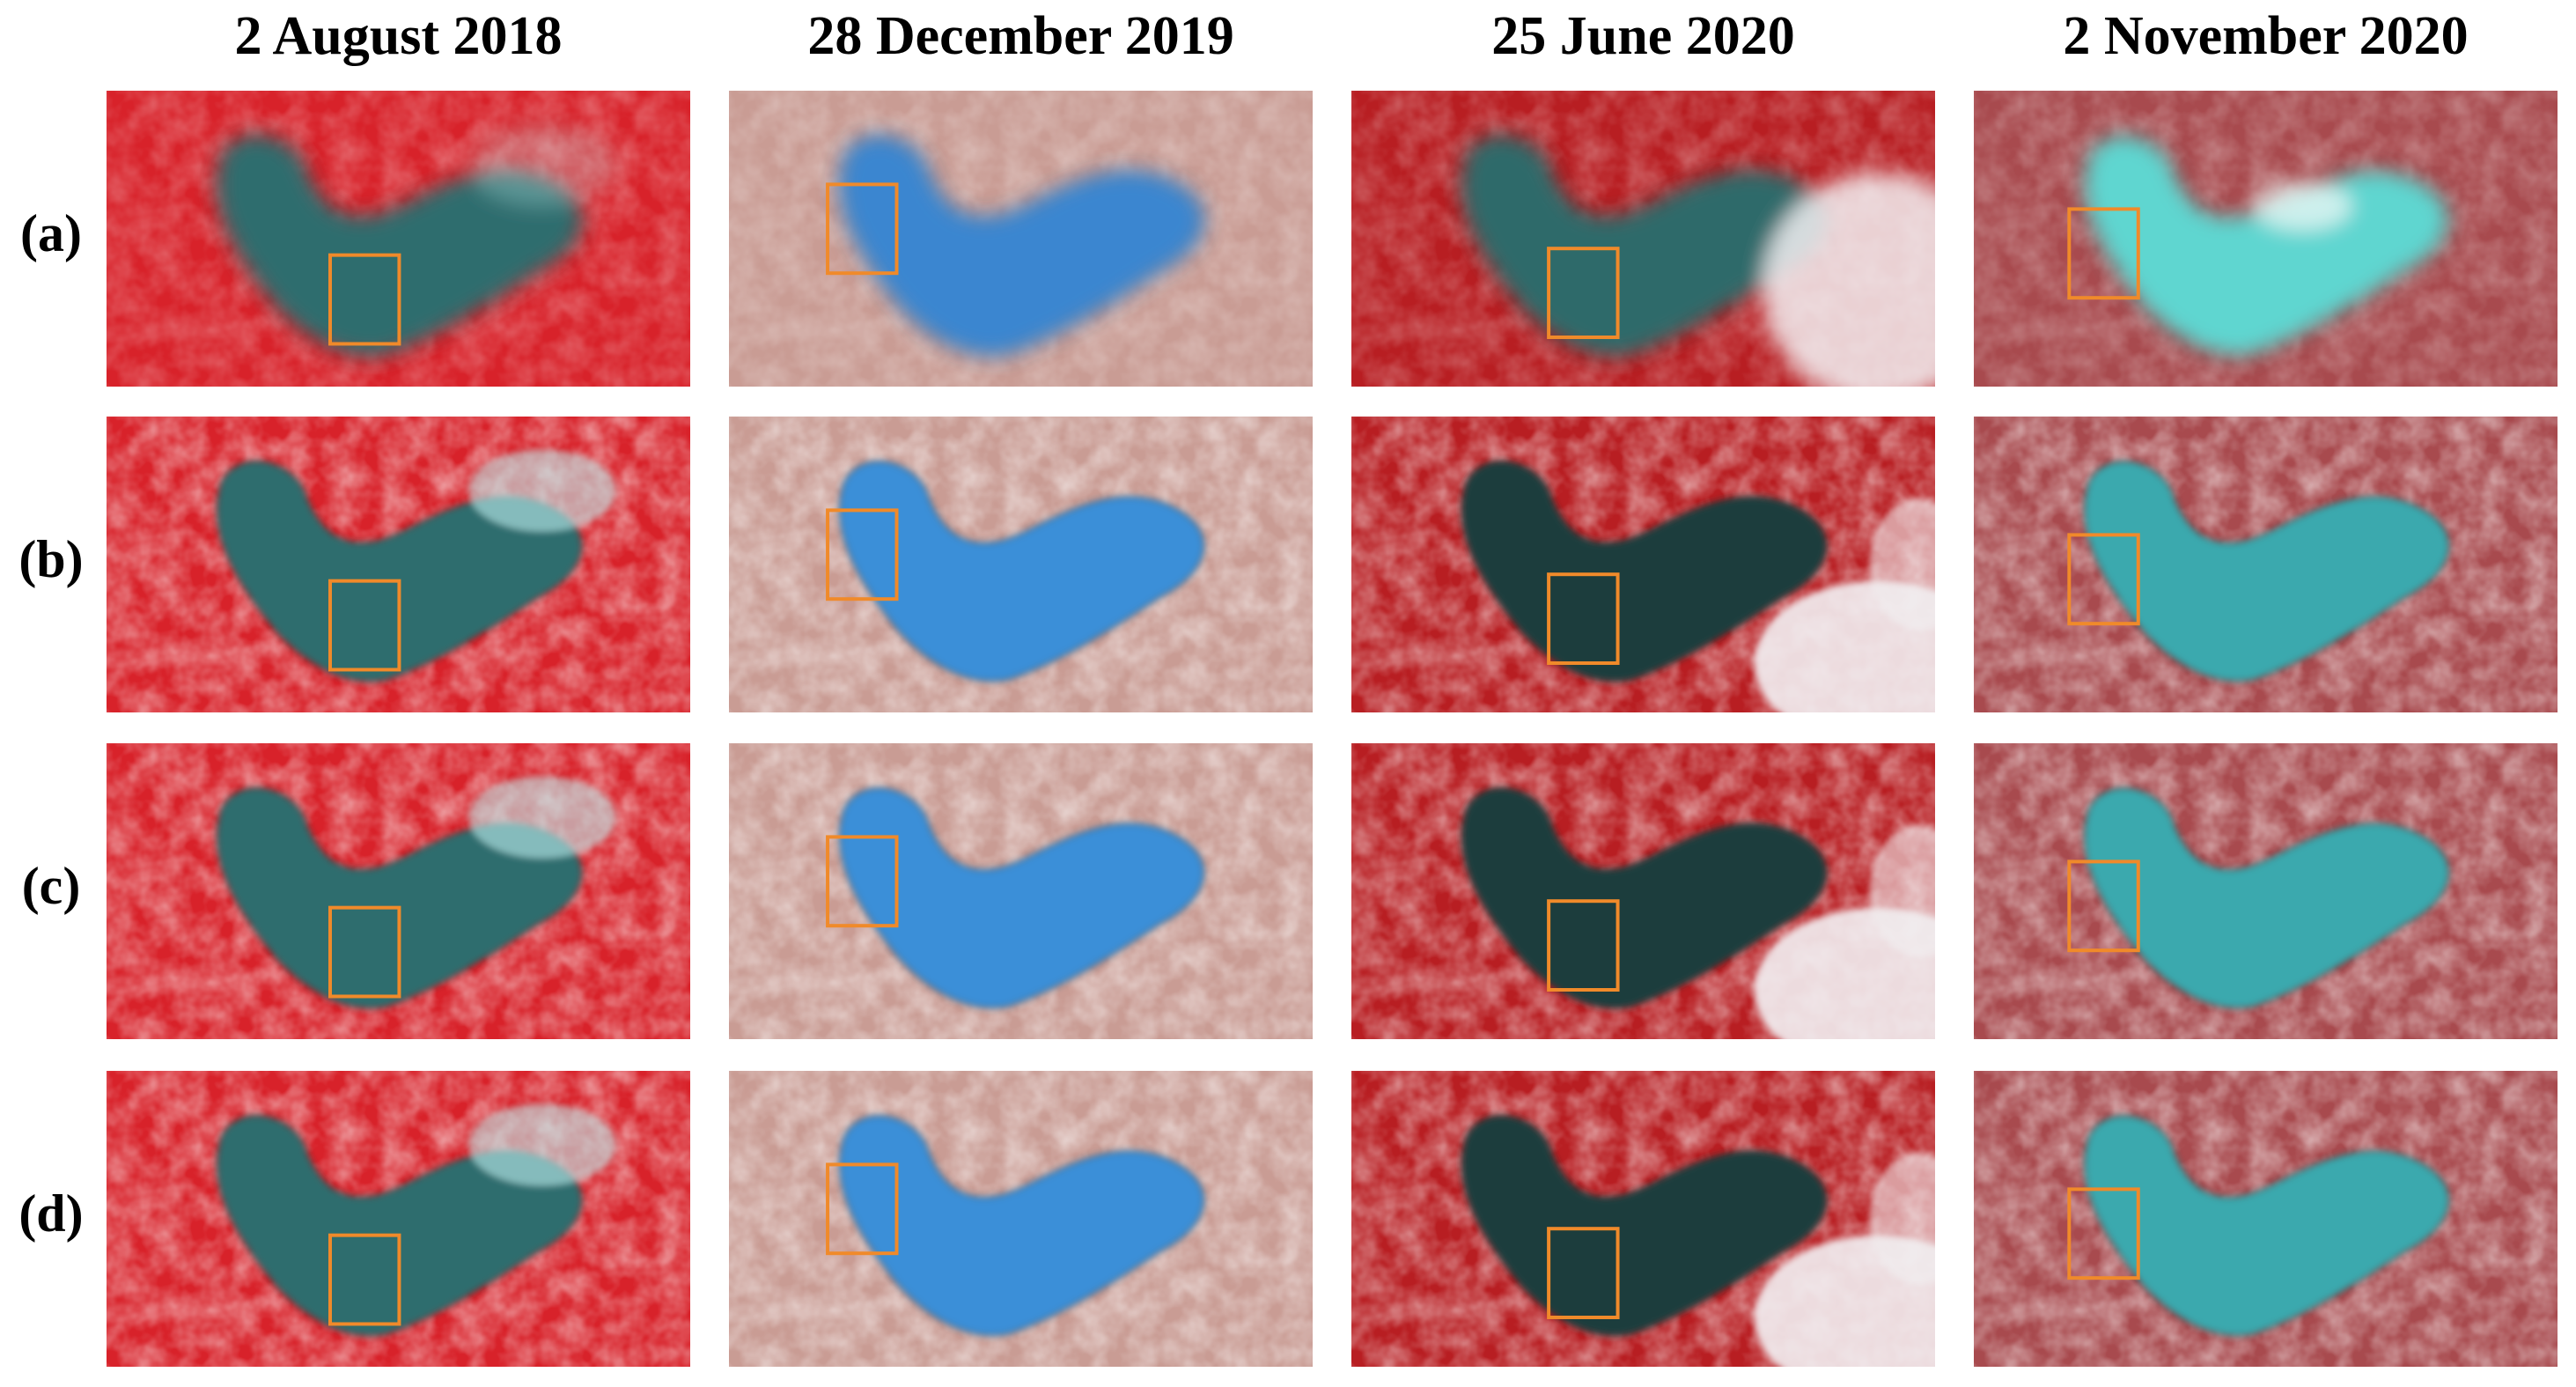  I want to click on row-label: (d), so click(51, 1213).